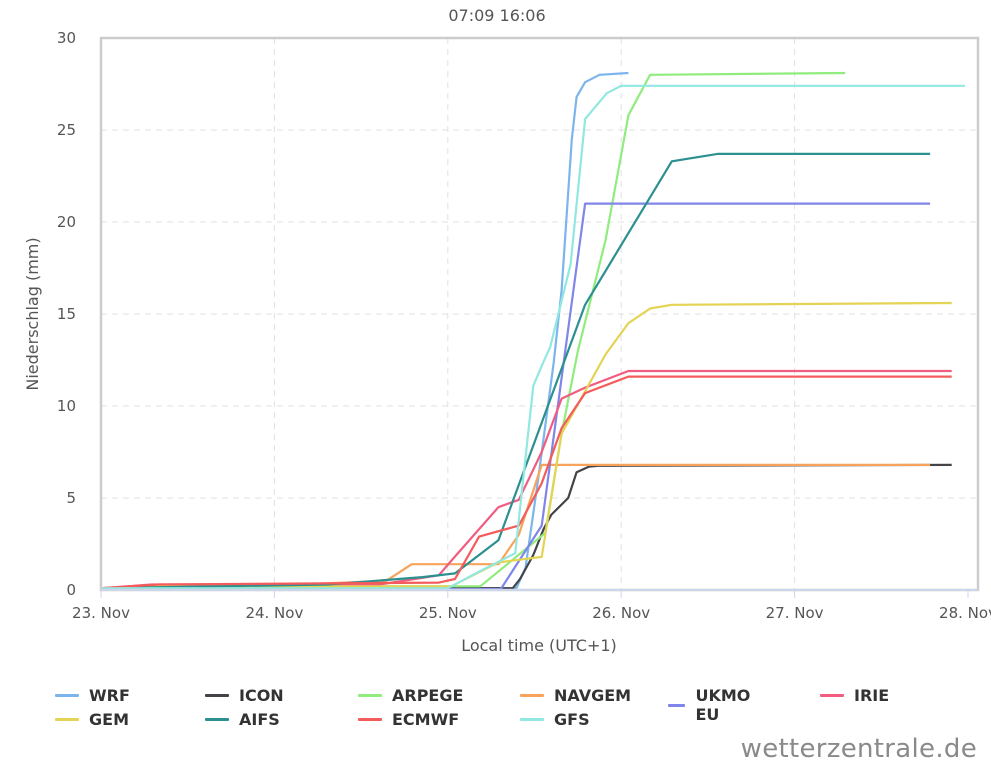 The height and width of the screenshot is (768, 991). I want to click on legend-label: ICON, so click(261, 695).